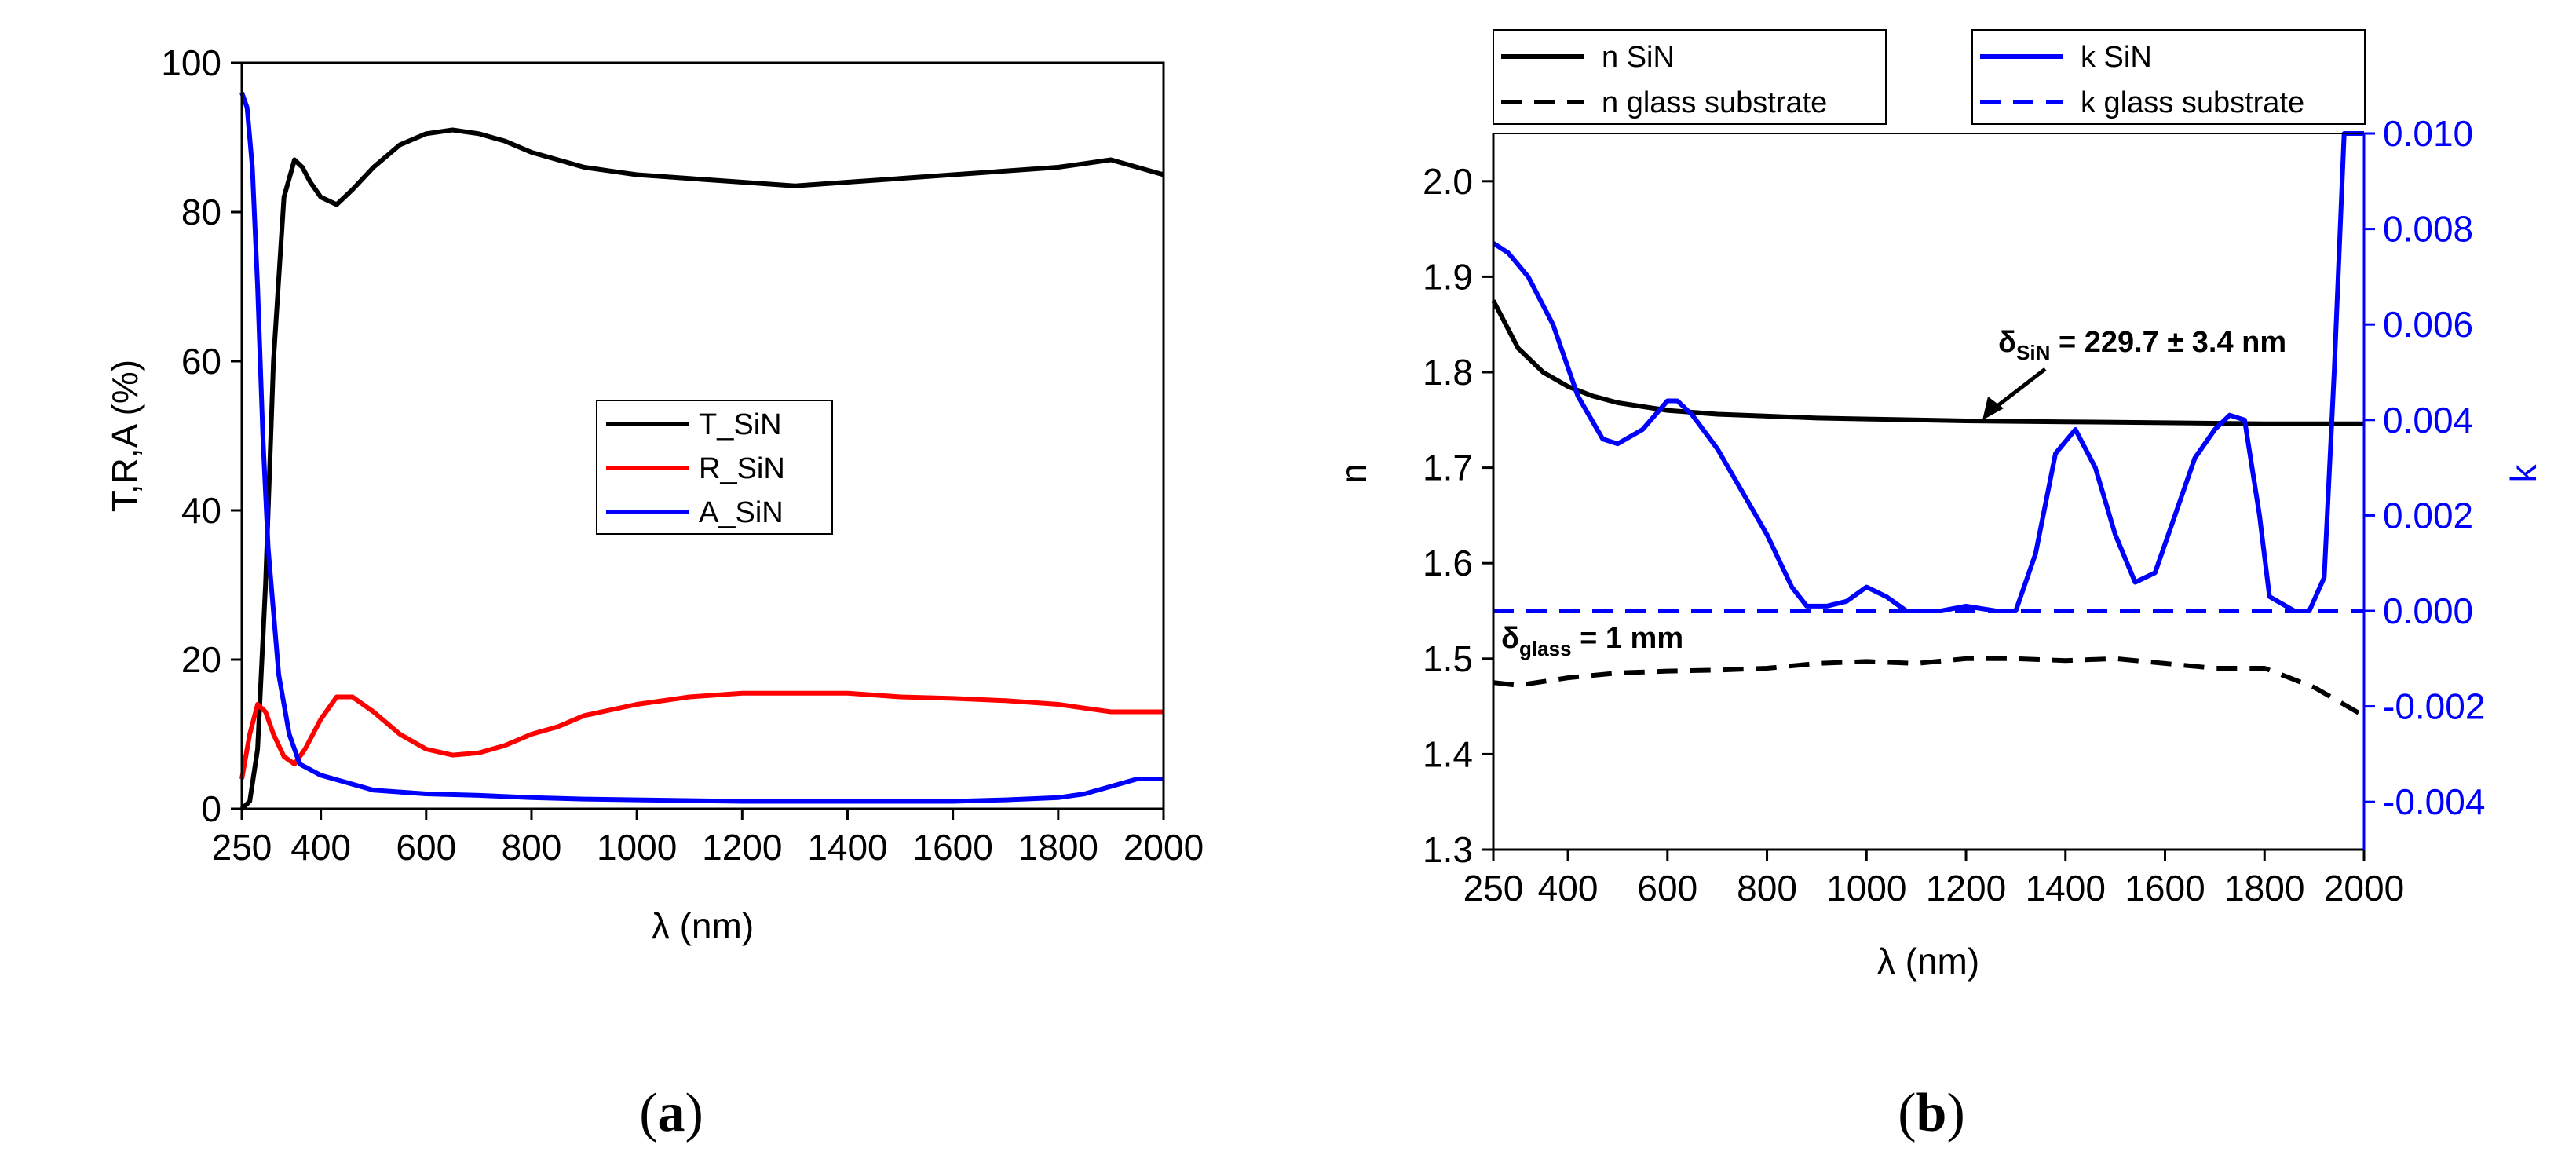 The image size is (2576, 1170). I want to click on annotation-sin-arrow-head, so click(1993, 408).